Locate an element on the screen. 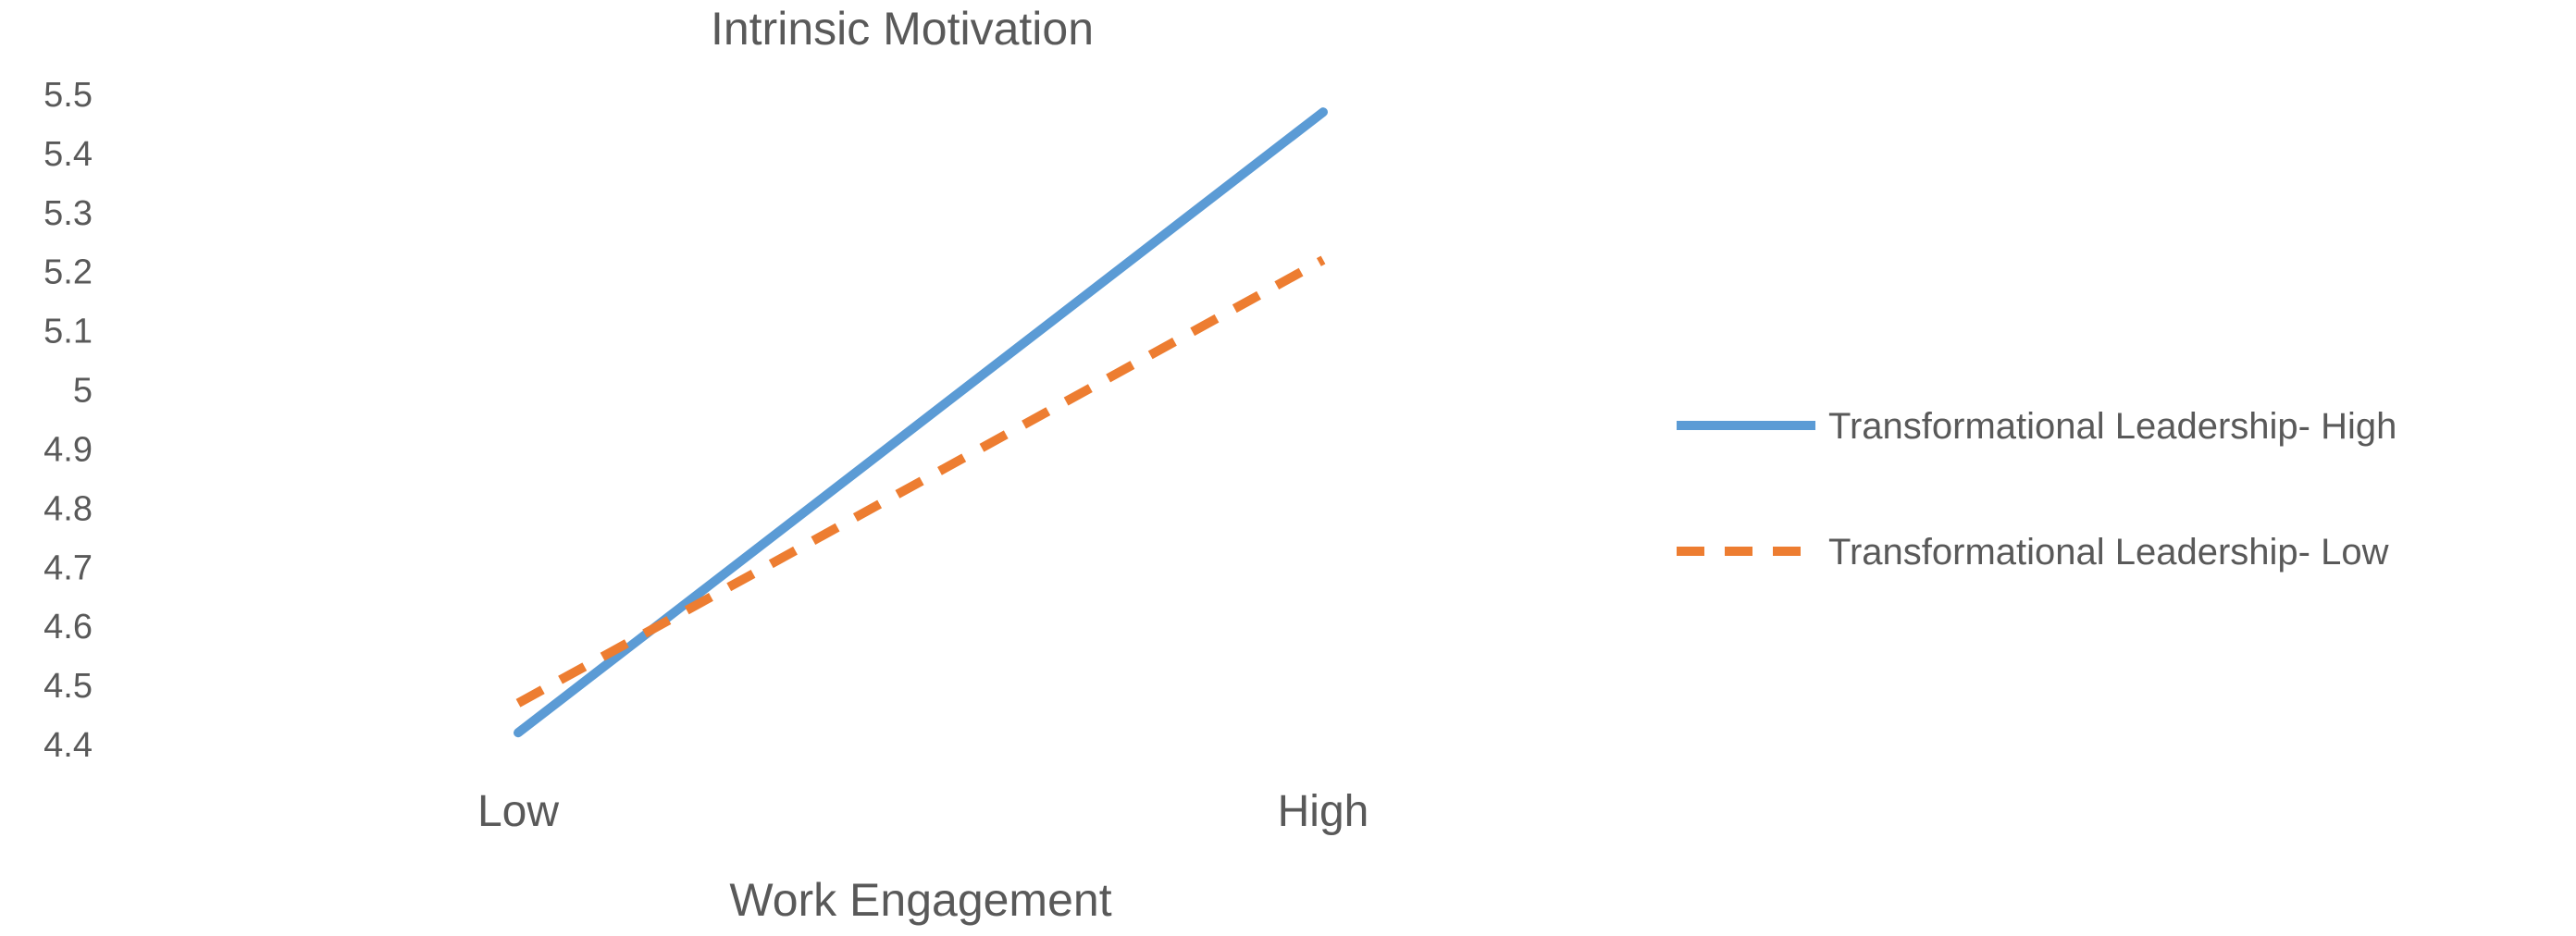 The image size is (2576, 936). y-tick-label: 5 is located at coordinates (83, 391).